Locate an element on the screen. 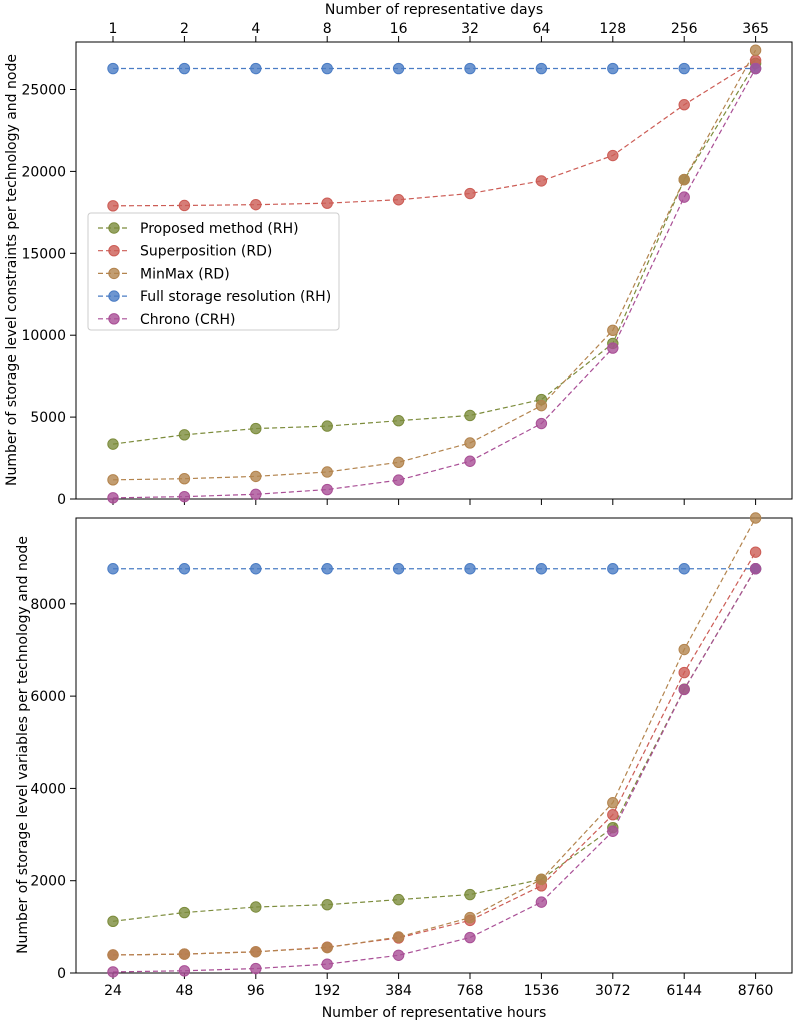 This screenshot has width=797, height=1025. bottom-y-tick-label: 2000 is located at coordinates (48, 882).